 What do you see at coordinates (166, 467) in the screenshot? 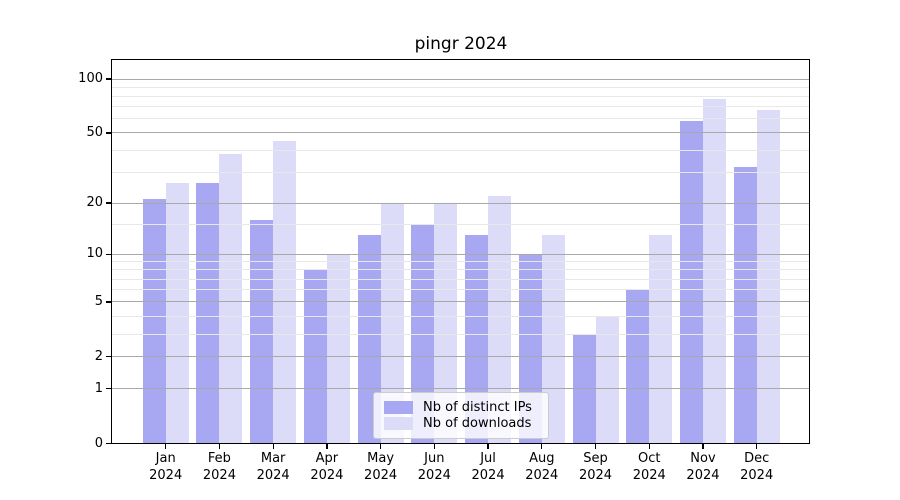
I see `x-tick-label-jan: Jan 2024` at bounding box center [166, 467].